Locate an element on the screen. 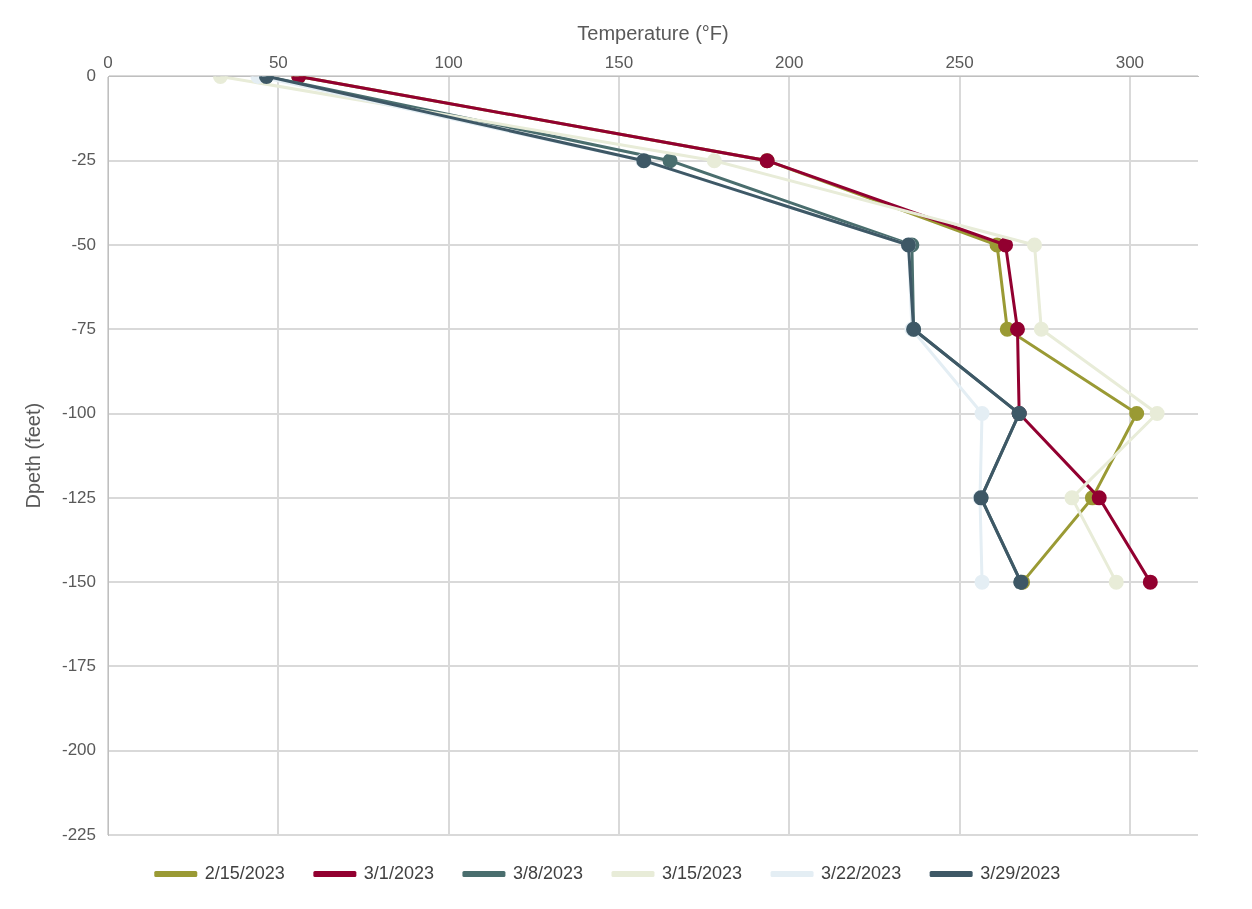 The height and width of the screenshot is (909, 1252). x-tick-label: 0 is located at coordinates (108, 62).